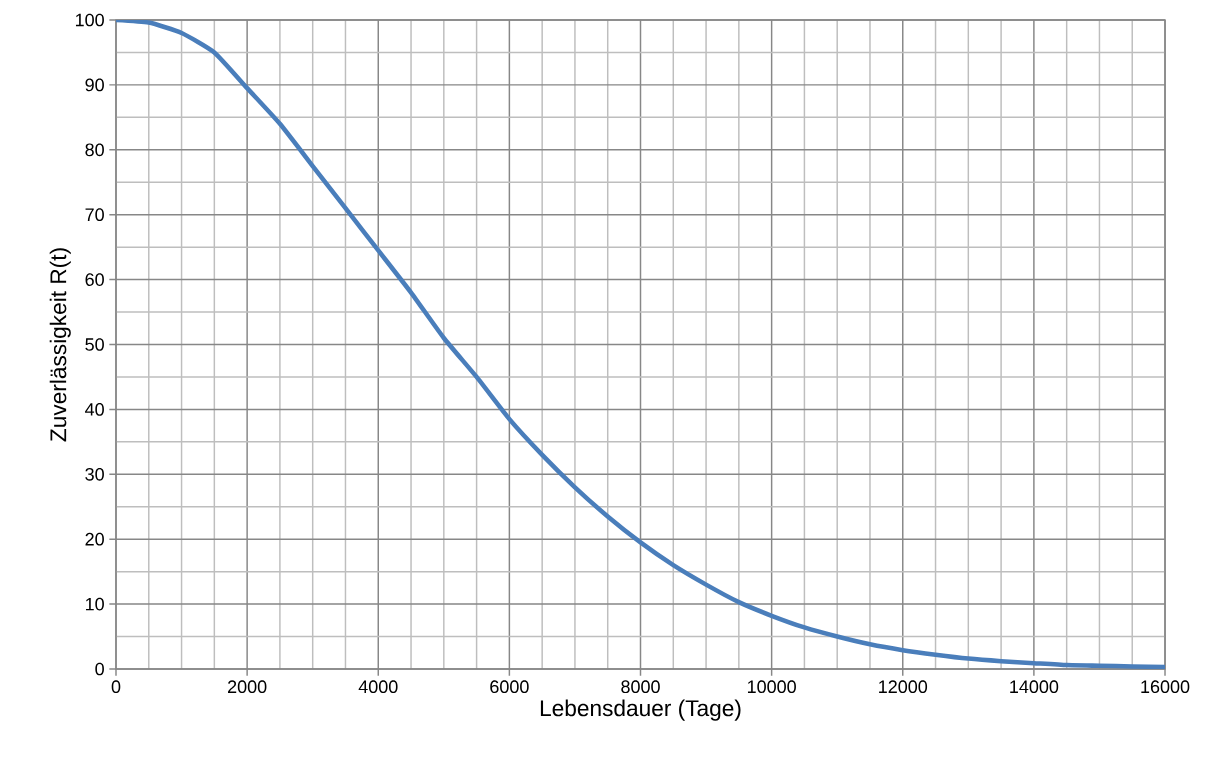  I want to click on x-tick-label: 4000, so click(378, 687).